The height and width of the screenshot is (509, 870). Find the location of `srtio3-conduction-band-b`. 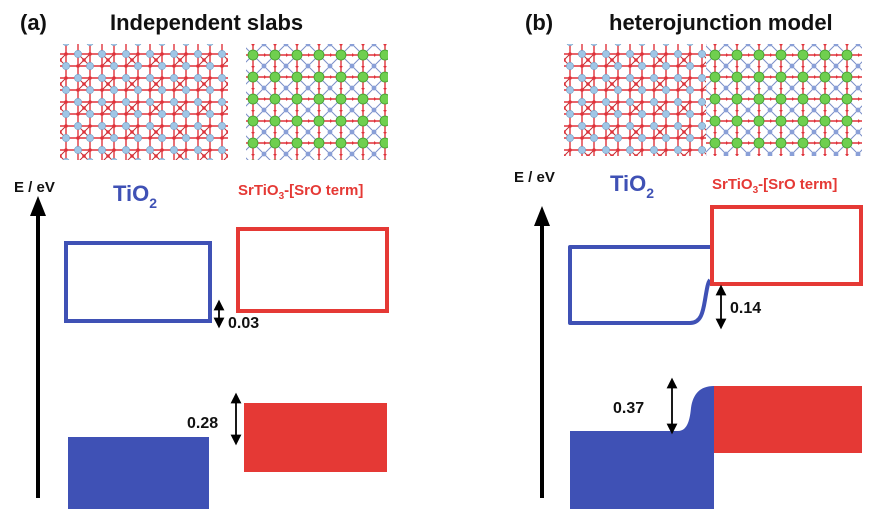

srtio3-conduction-band-b is located at coordinates (786, 245).